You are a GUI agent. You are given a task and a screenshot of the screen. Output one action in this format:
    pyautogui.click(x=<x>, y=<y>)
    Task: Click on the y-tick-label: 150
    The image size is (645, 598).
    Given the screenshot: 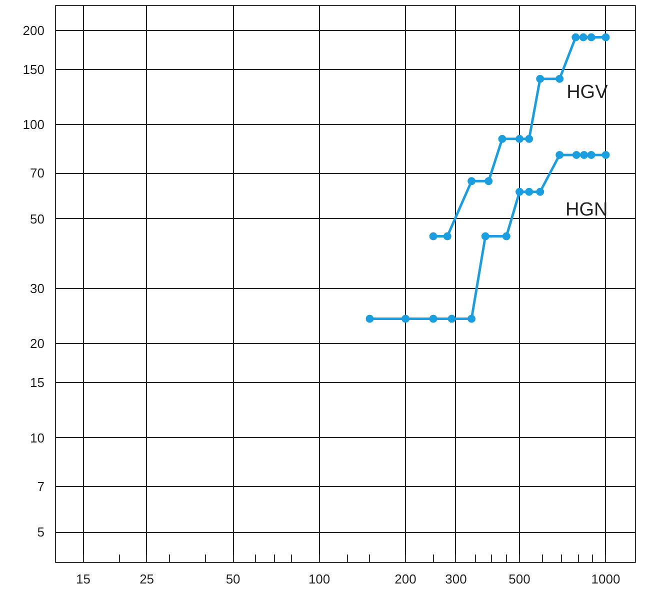 What is the action you would take?
    pyautogui.click(x=33, y=69)
    